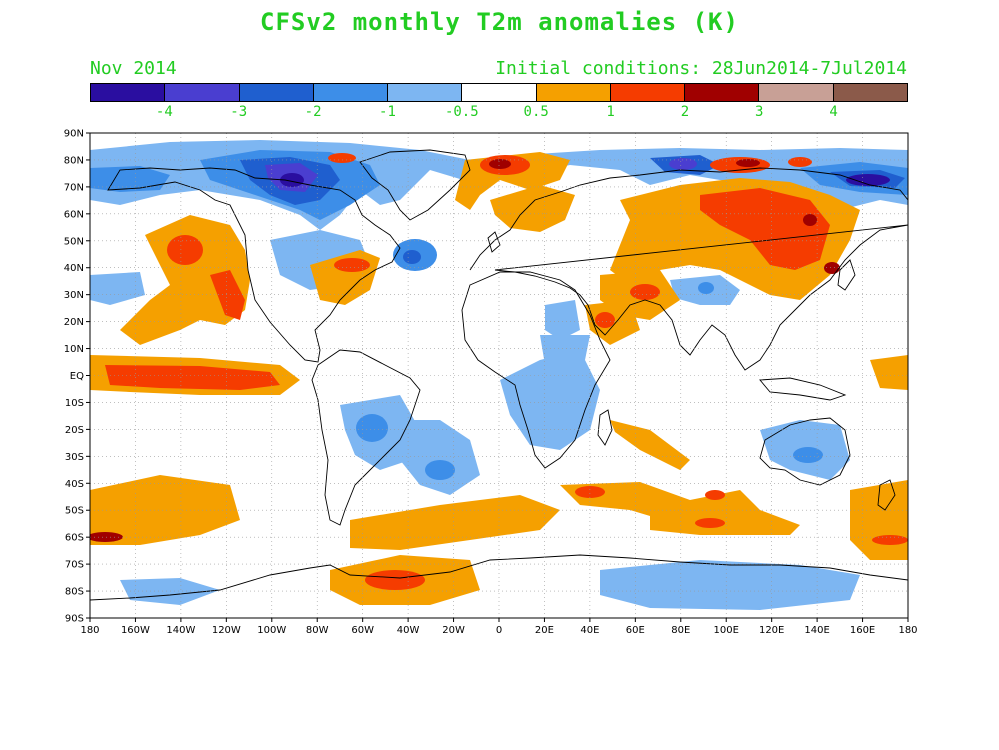 This screenshot has width=999, height=750. Describe the element at coordinates (810, 220) in the screenshot. I see `siberia-warm-max` at that location.